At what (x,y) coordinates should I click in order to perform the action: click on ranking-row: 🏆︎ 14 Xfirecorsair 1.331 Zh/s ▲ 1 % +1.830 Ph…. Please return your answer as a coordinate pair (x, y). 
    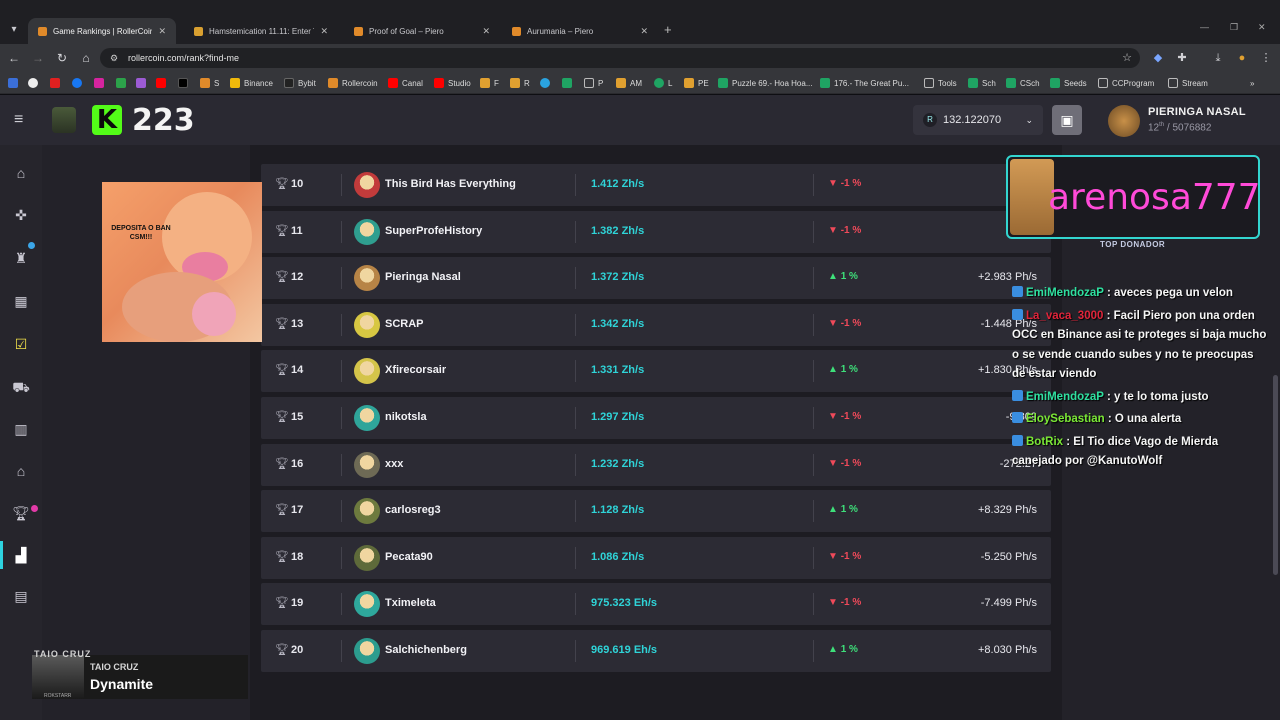
    Looking at the image, I should click on (656, 371).